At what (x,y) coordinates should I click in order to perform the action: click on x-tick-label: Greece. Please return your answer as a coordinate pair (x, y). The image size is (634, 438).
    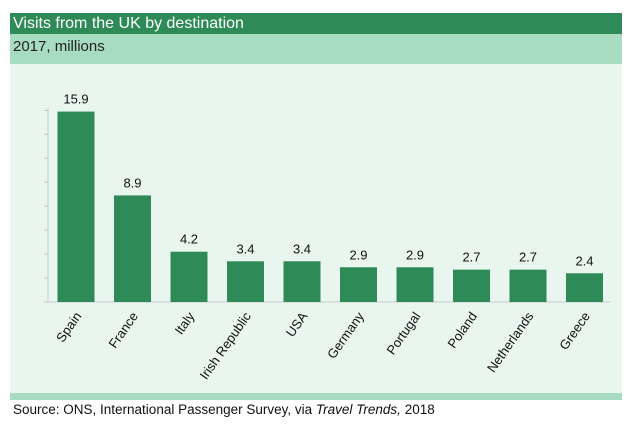
    Looking at the image, I should click on (574, 331).